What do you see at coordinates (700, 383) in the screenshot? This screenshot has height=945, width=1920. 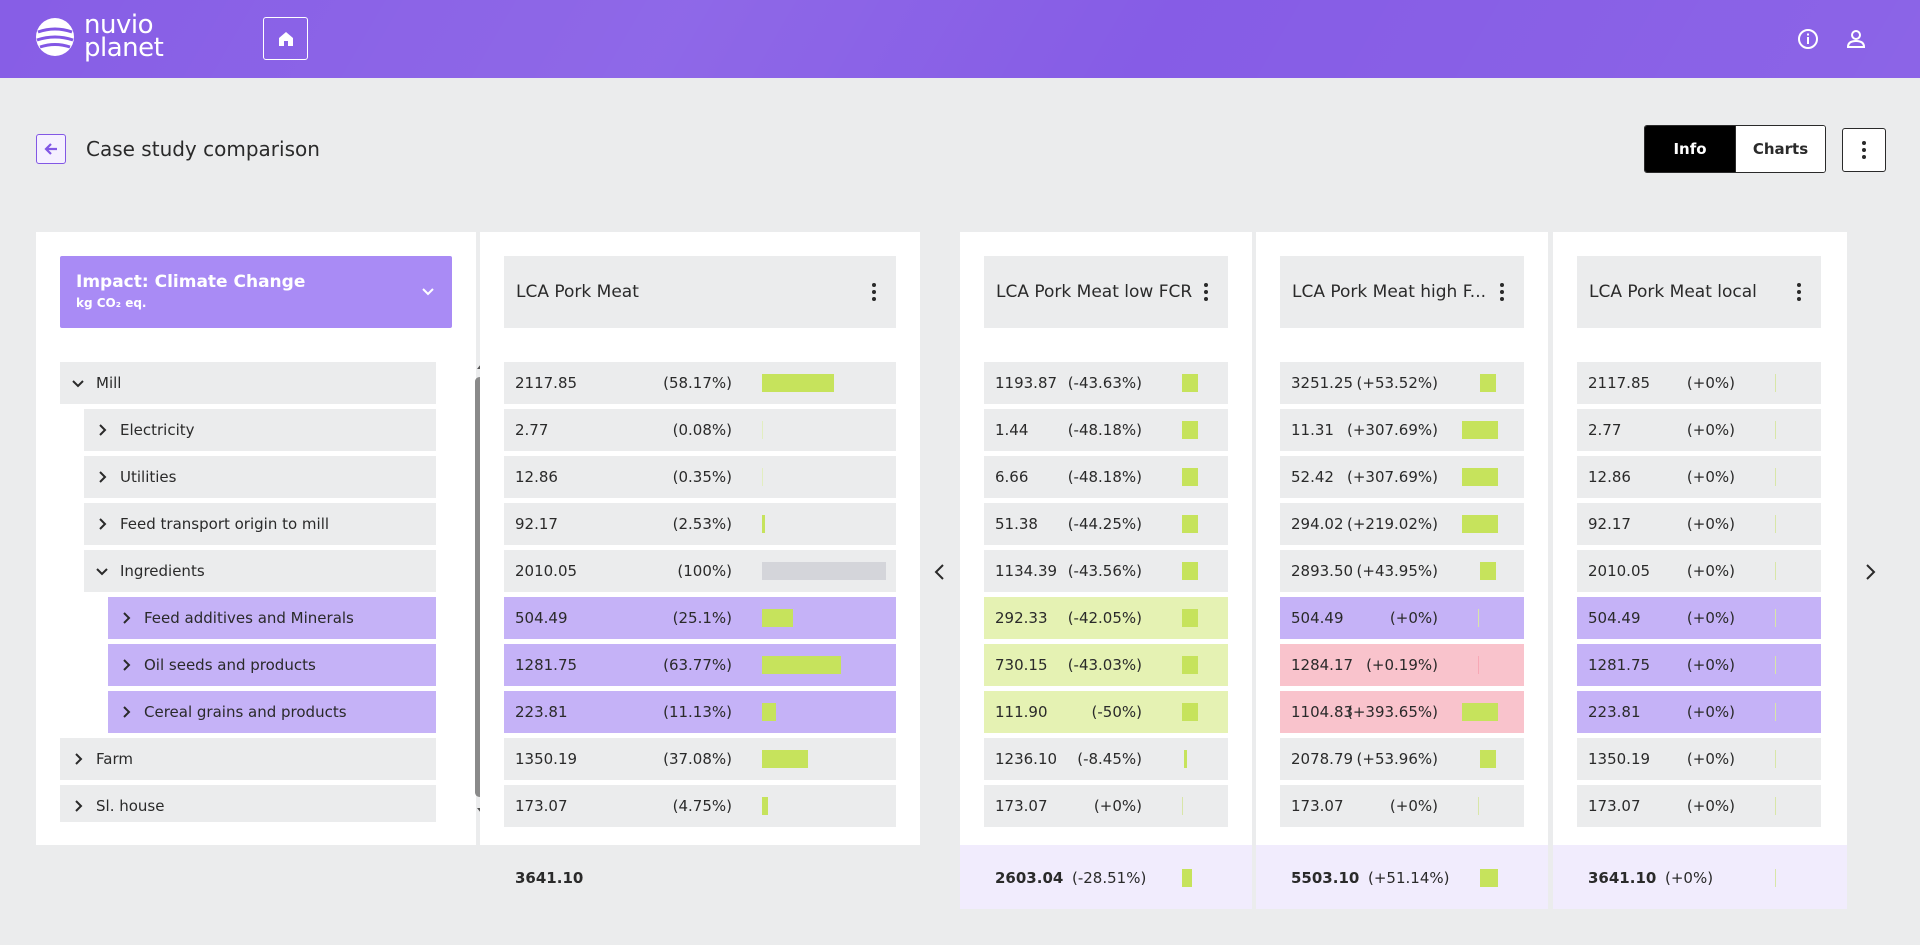 I see `value-cell: 2117.85 (58.17%)` at bounding box center [700, 383].